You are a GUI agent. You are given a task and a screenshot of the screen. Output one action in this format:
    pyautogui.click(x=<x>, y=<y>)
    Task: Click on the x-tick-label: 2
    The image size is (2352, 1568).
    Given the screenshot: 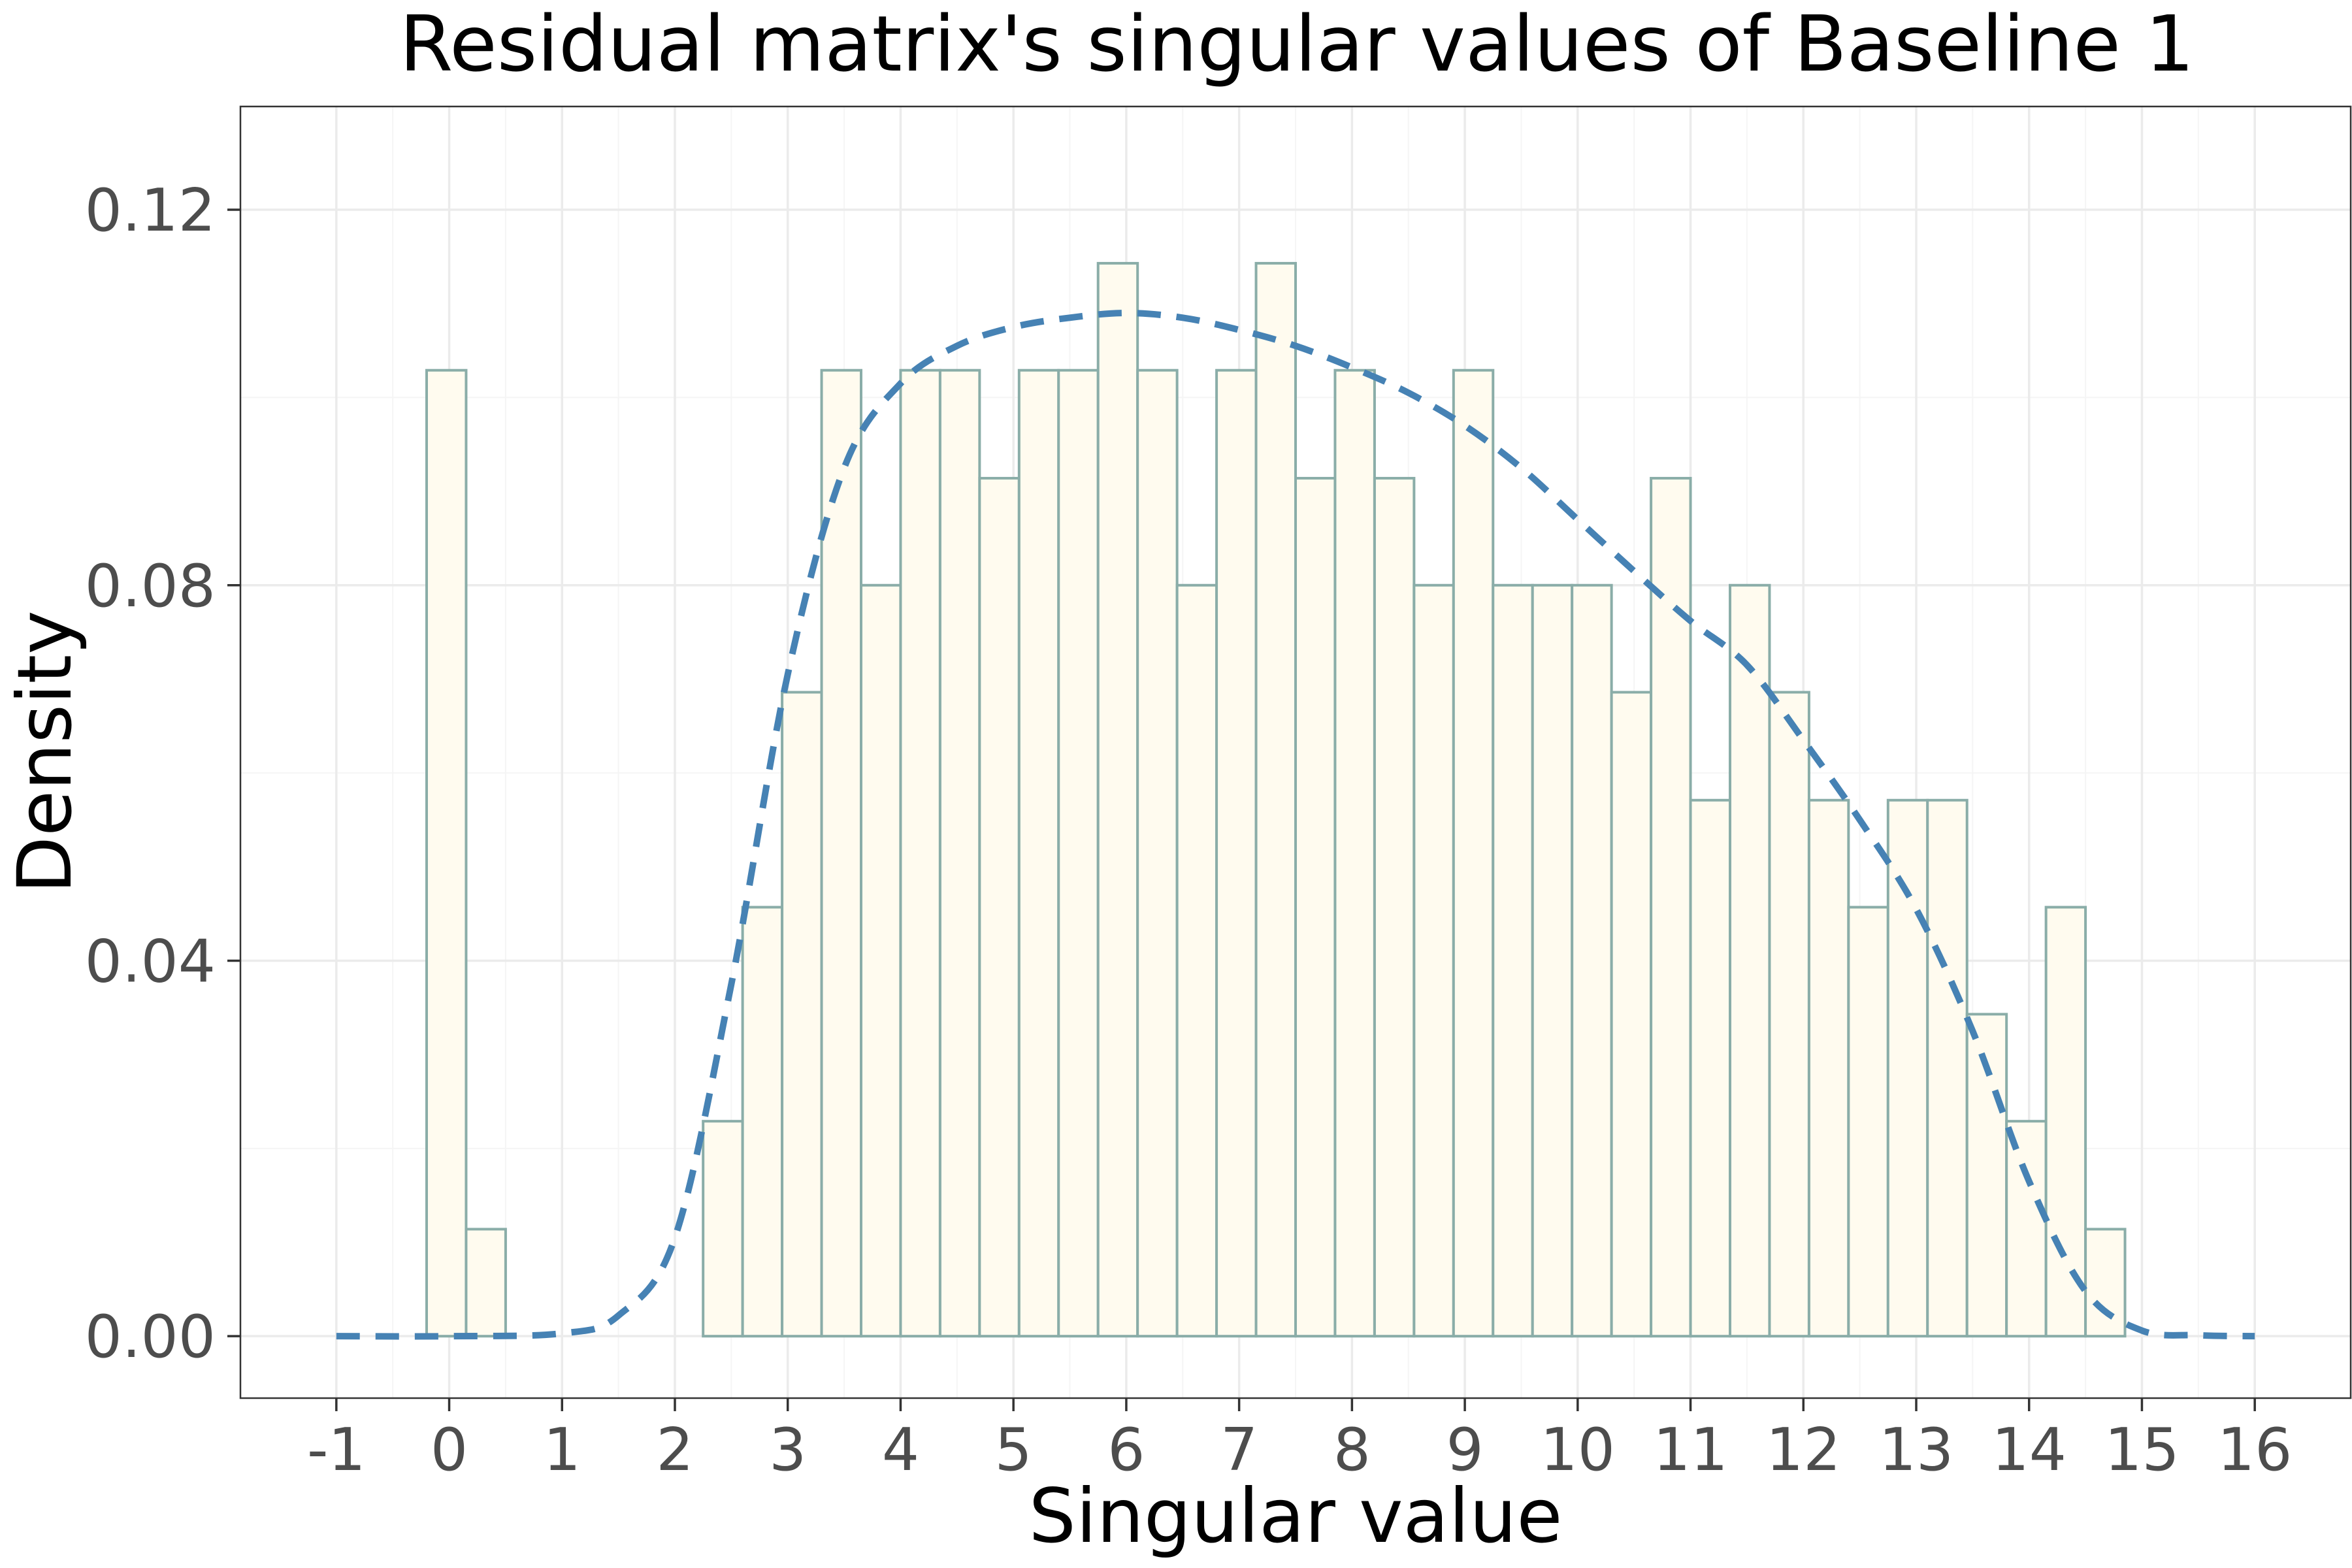 What is the action you would take?
    pyautogui.click(x=674, y=1450)
    